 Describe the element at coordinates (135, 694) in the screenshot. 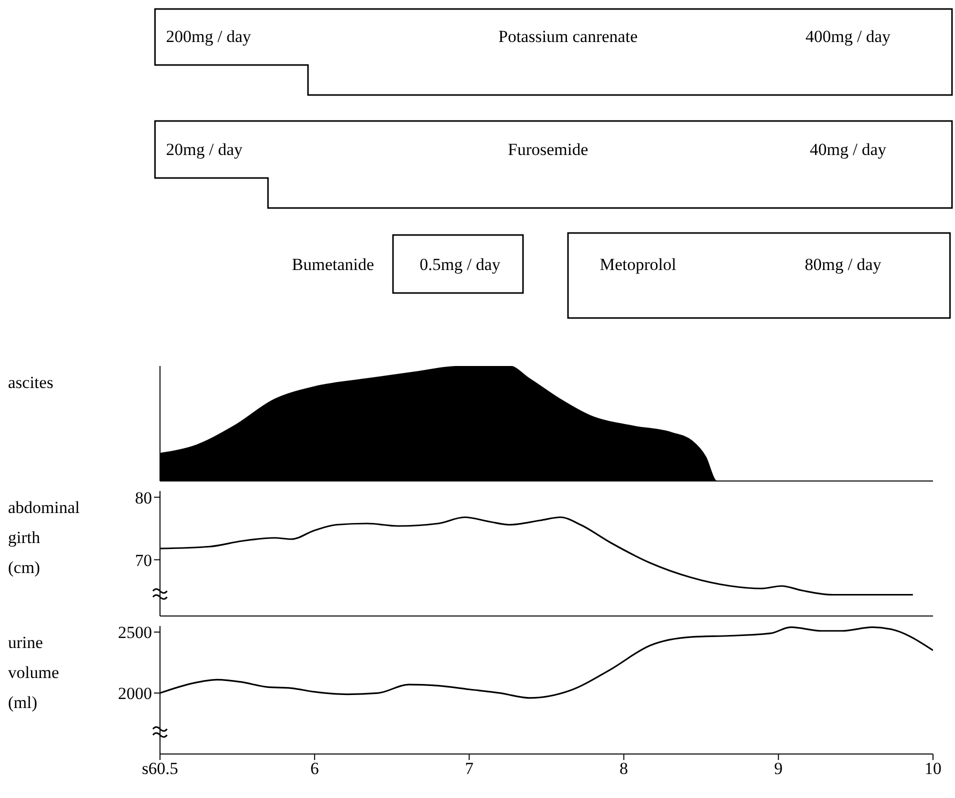

I see `y-tick-label: 2000` at that location.